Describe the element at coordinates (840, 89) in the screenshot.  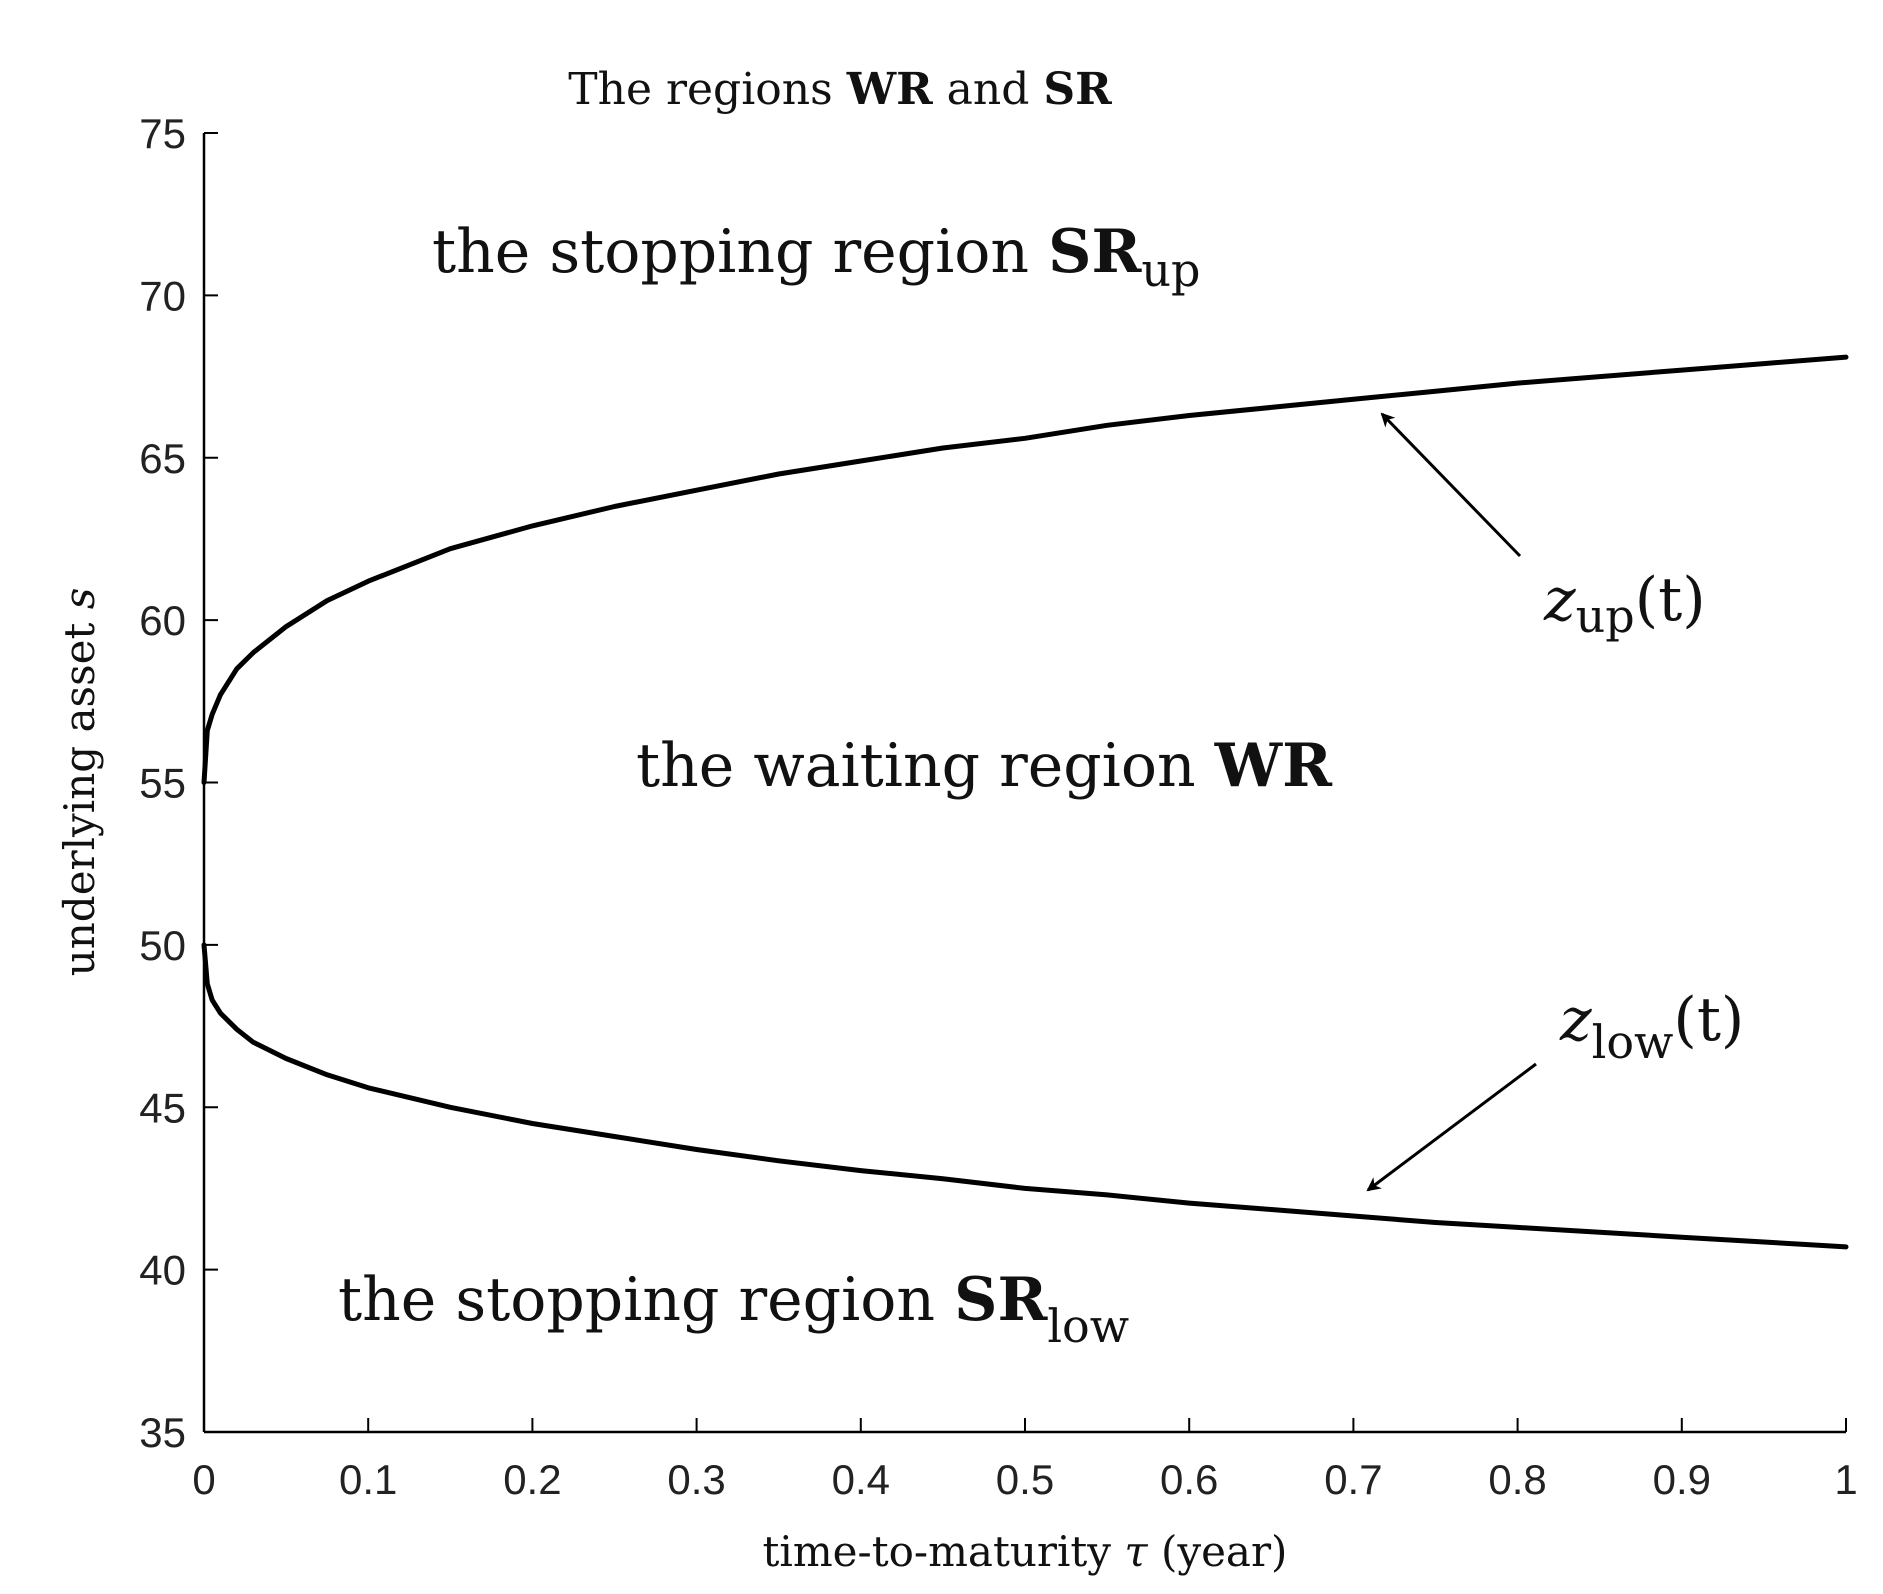
I see `chart-title: The regions WR and SR` at that location.